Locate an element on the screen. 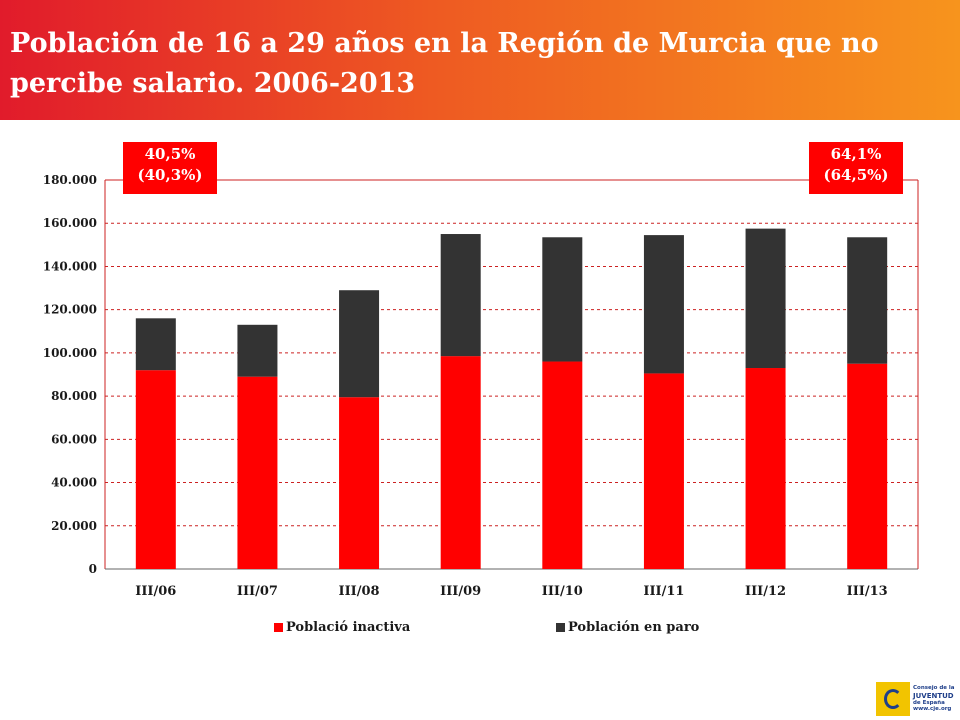 The height and width of the screenshot is (720, 960). legend-swatch-inactiva is located at coordinates (278, 627).